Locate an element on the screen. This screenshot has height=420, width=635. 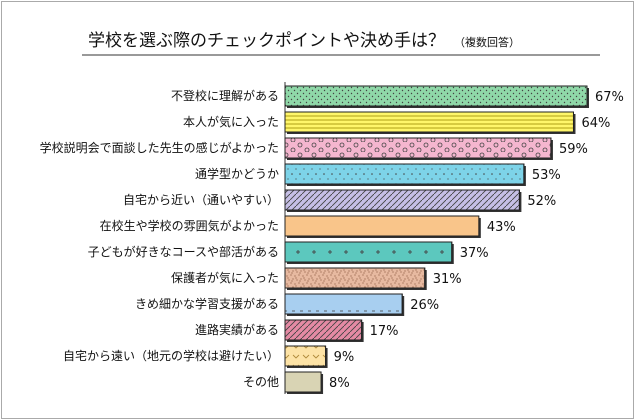
value-label: 17% is located at coordinates (384, 331).